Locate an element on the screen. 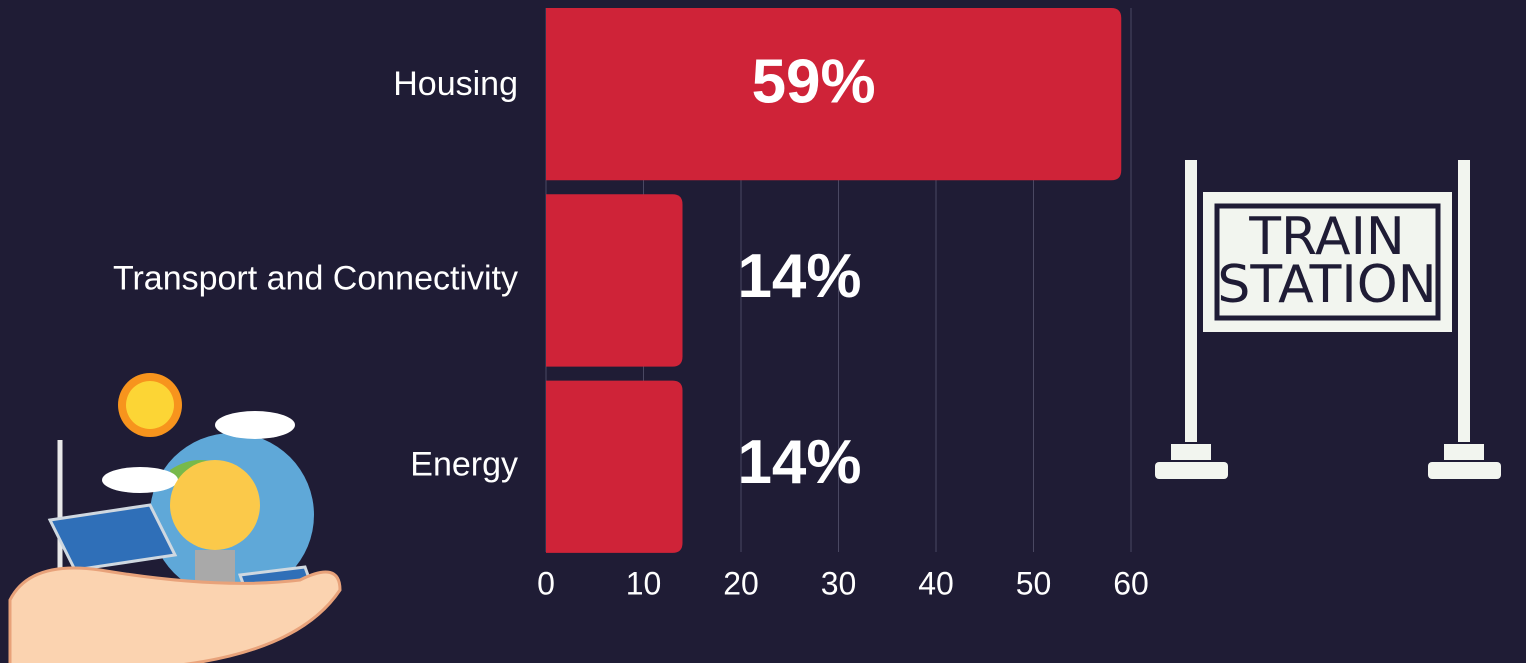 The image size is (1526, 663). x-tick-label: 0 is located at coordinates (546, 583).